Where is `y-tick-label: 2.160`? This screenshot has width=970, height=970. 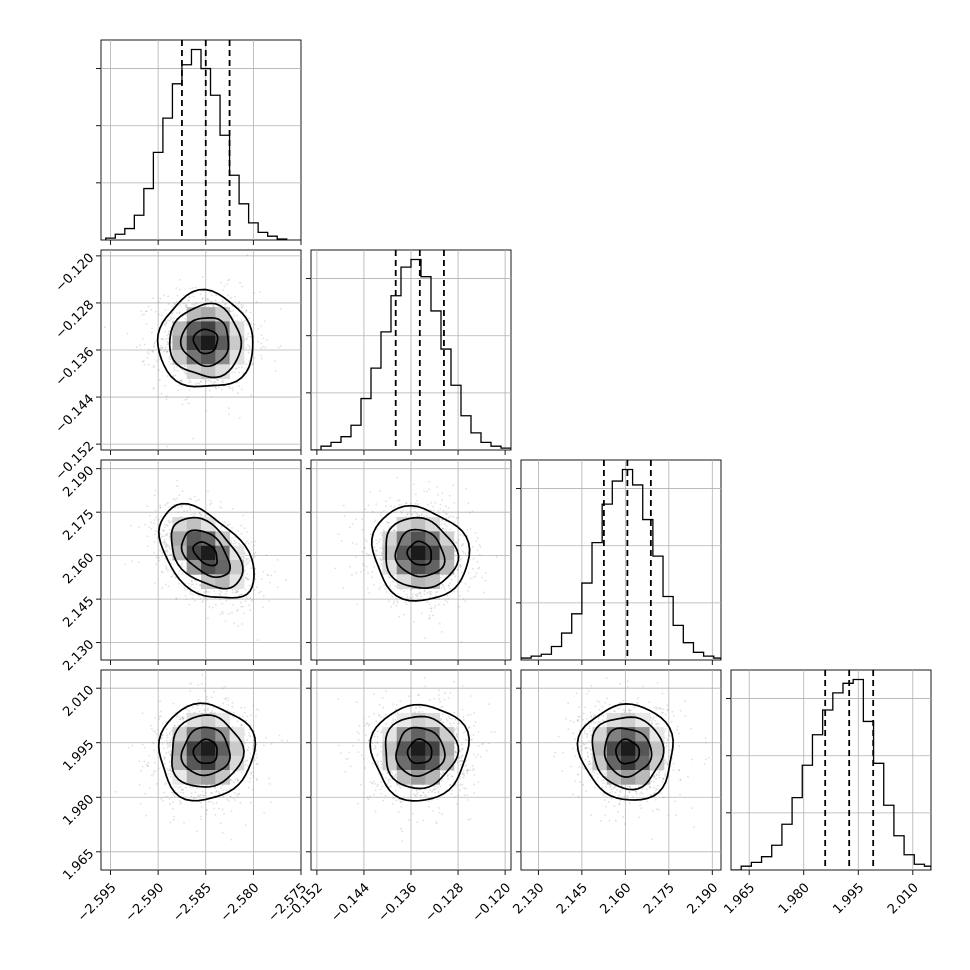 y-tick-label: 2.160 is located at coordinates (78, 568).